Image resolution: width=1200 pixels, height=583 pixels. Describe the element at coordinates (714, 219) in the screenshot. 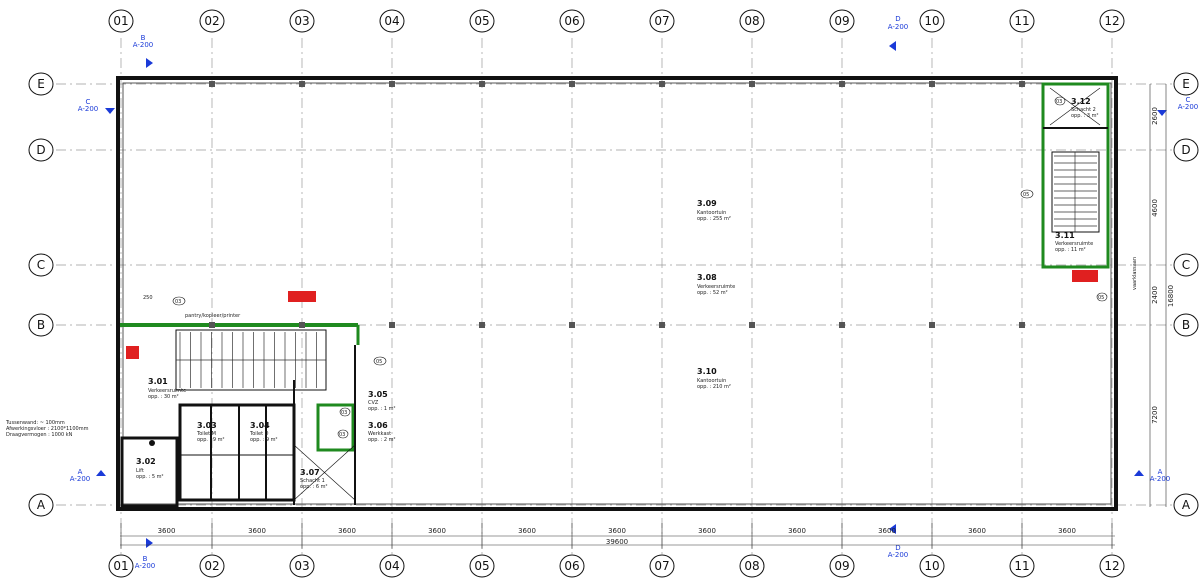

I see `room-area: opp. : 255 m²` at that location.